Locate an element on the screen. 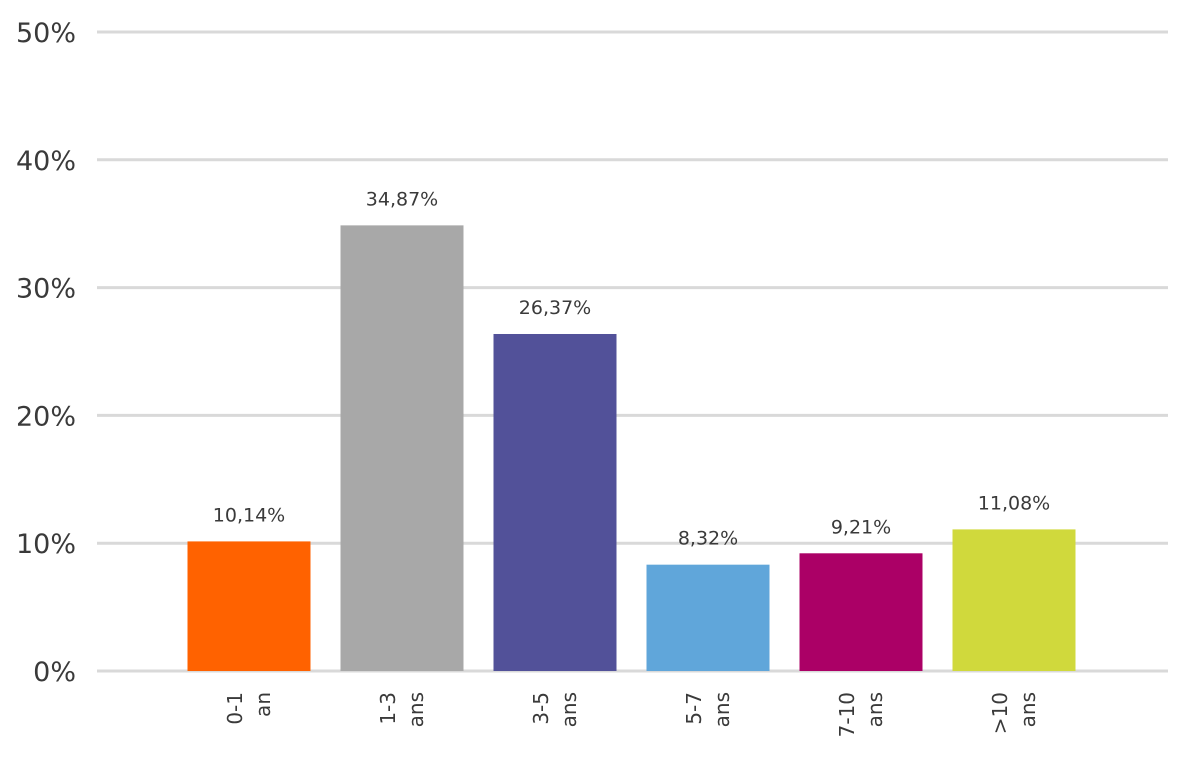 The height and width of the screenshot is (764, 1189). data-label: 9,21% is located at coordinates (861, 527).